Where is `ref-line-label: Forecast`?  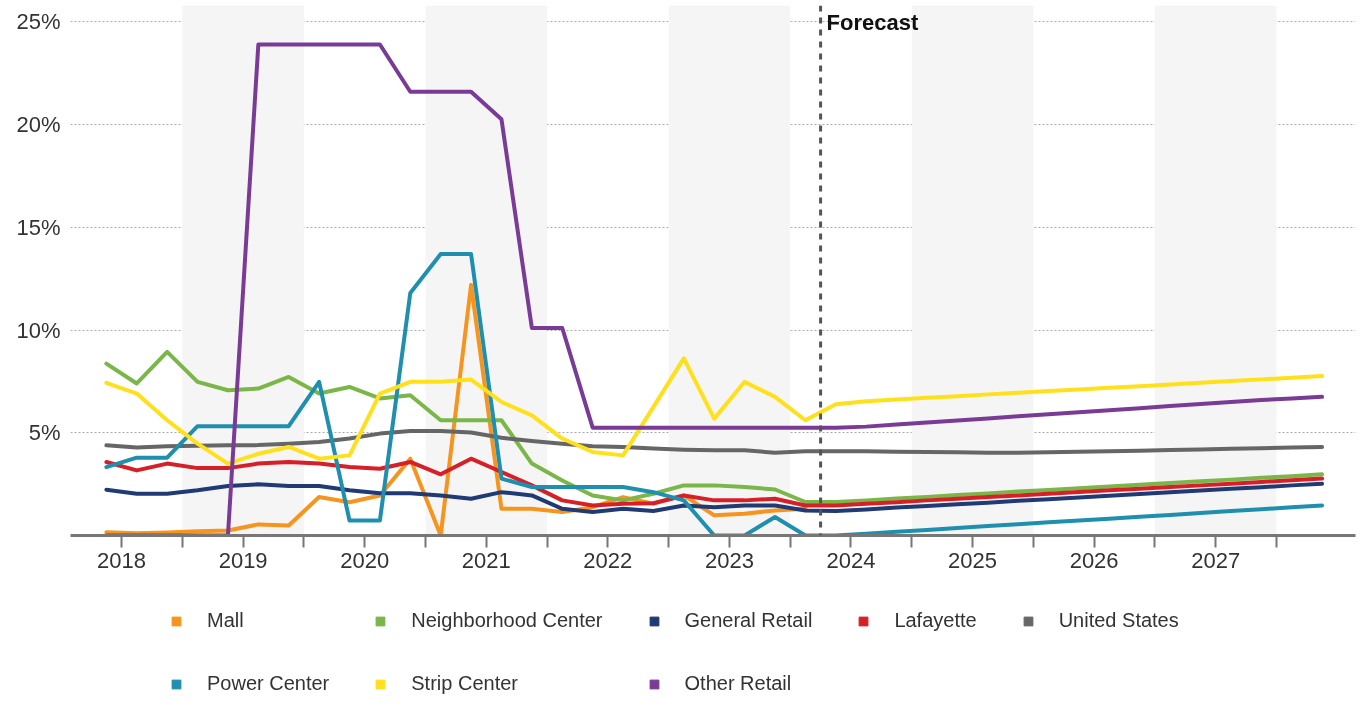
ref-line-label: Forecast is located at coordinates (872, 22).